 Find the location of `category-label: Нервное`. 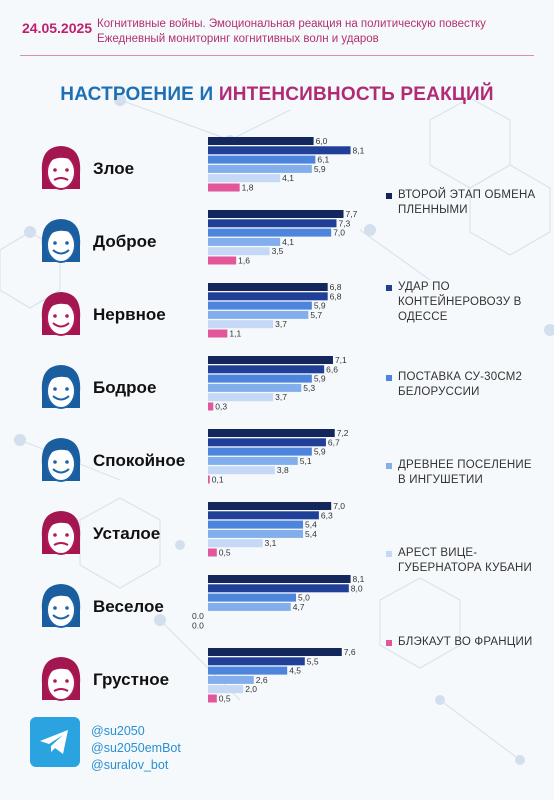

category-label: Нервное is located at coordinates (129, 314).